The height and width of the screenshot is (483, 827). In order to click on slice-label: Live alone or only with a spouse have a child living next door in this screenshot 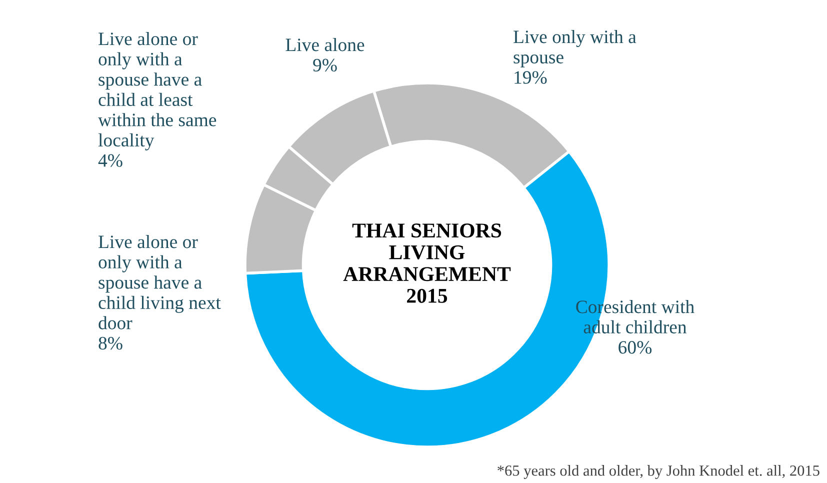, I will do `click(159, 282)`.